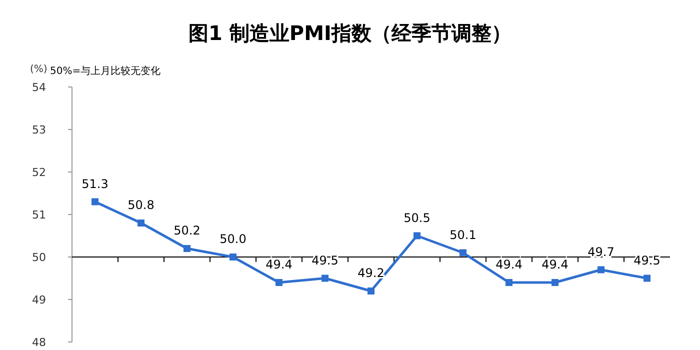 This screenshot has height=350, width=700. Describe the element at coordinates (105, 71) in the screenshot. I see `text: 50%=与上月比较无变化` at that location.